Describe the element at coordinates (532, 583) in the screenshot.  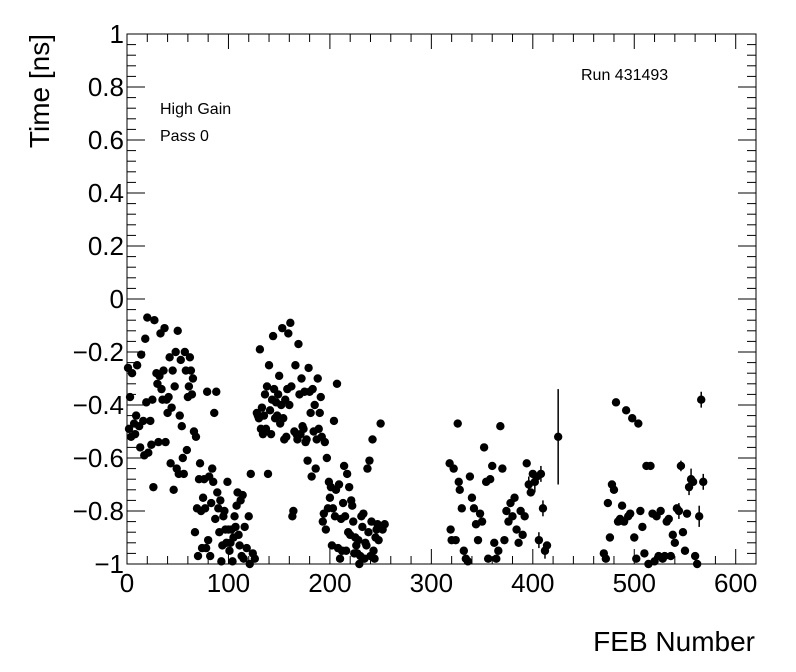
I see `x-tick-label: 400` at that location.